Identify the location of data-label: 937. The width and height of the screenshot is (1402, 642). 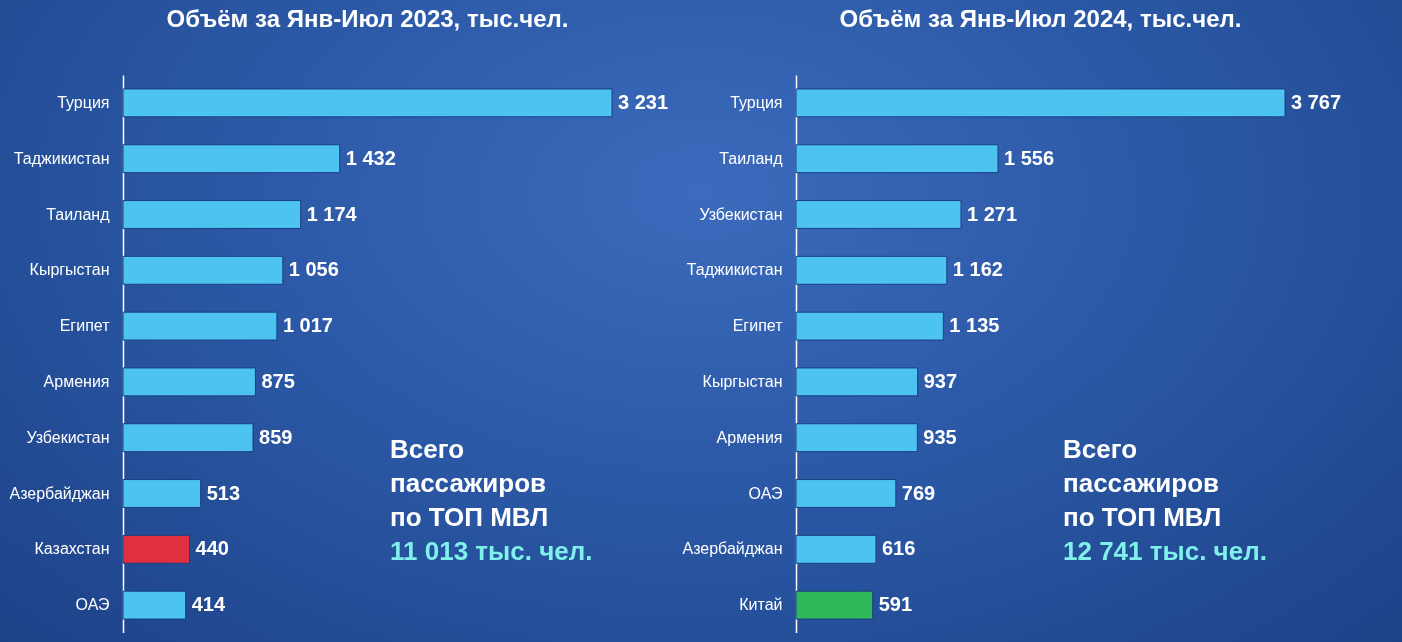
(940, 380).